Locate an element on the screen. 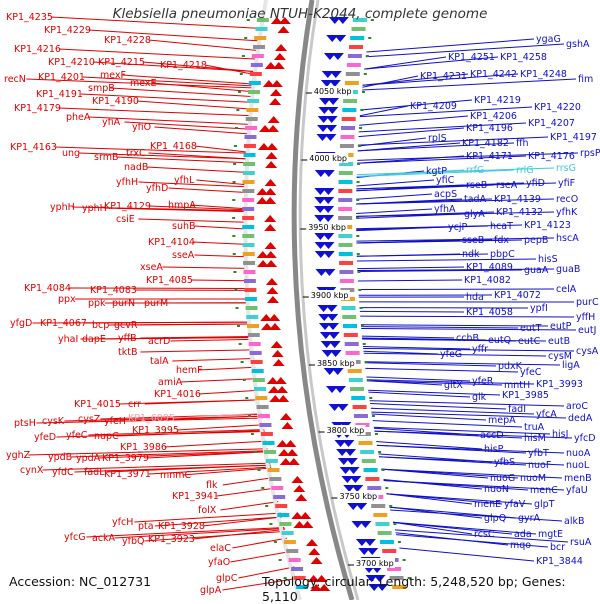 The width and height of the screenshot is (600, 604). gene-label: yfhL is located at coordinates (184, 180).